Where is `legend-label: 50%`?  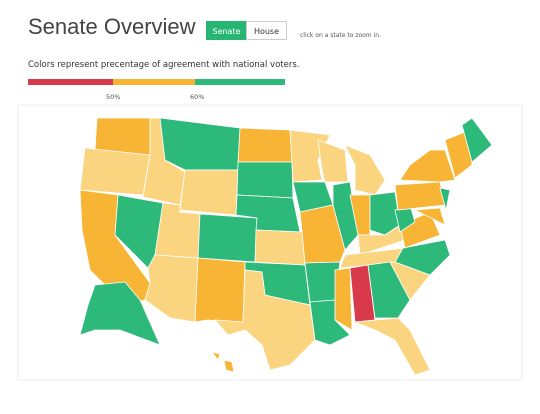
legend-label: 50% is located at coordinates (113, 97).